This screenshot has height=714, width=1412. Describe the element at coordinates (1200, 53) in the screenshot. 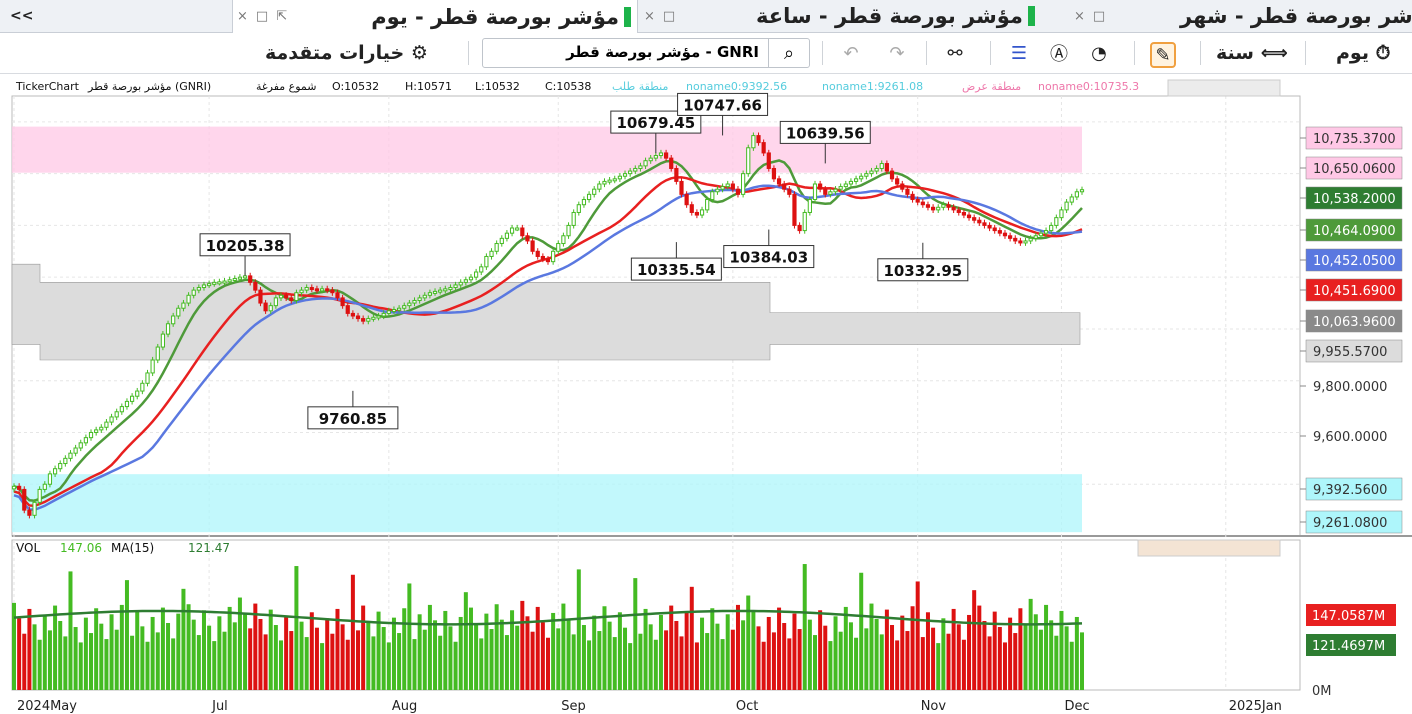

I see `separator` at that location.